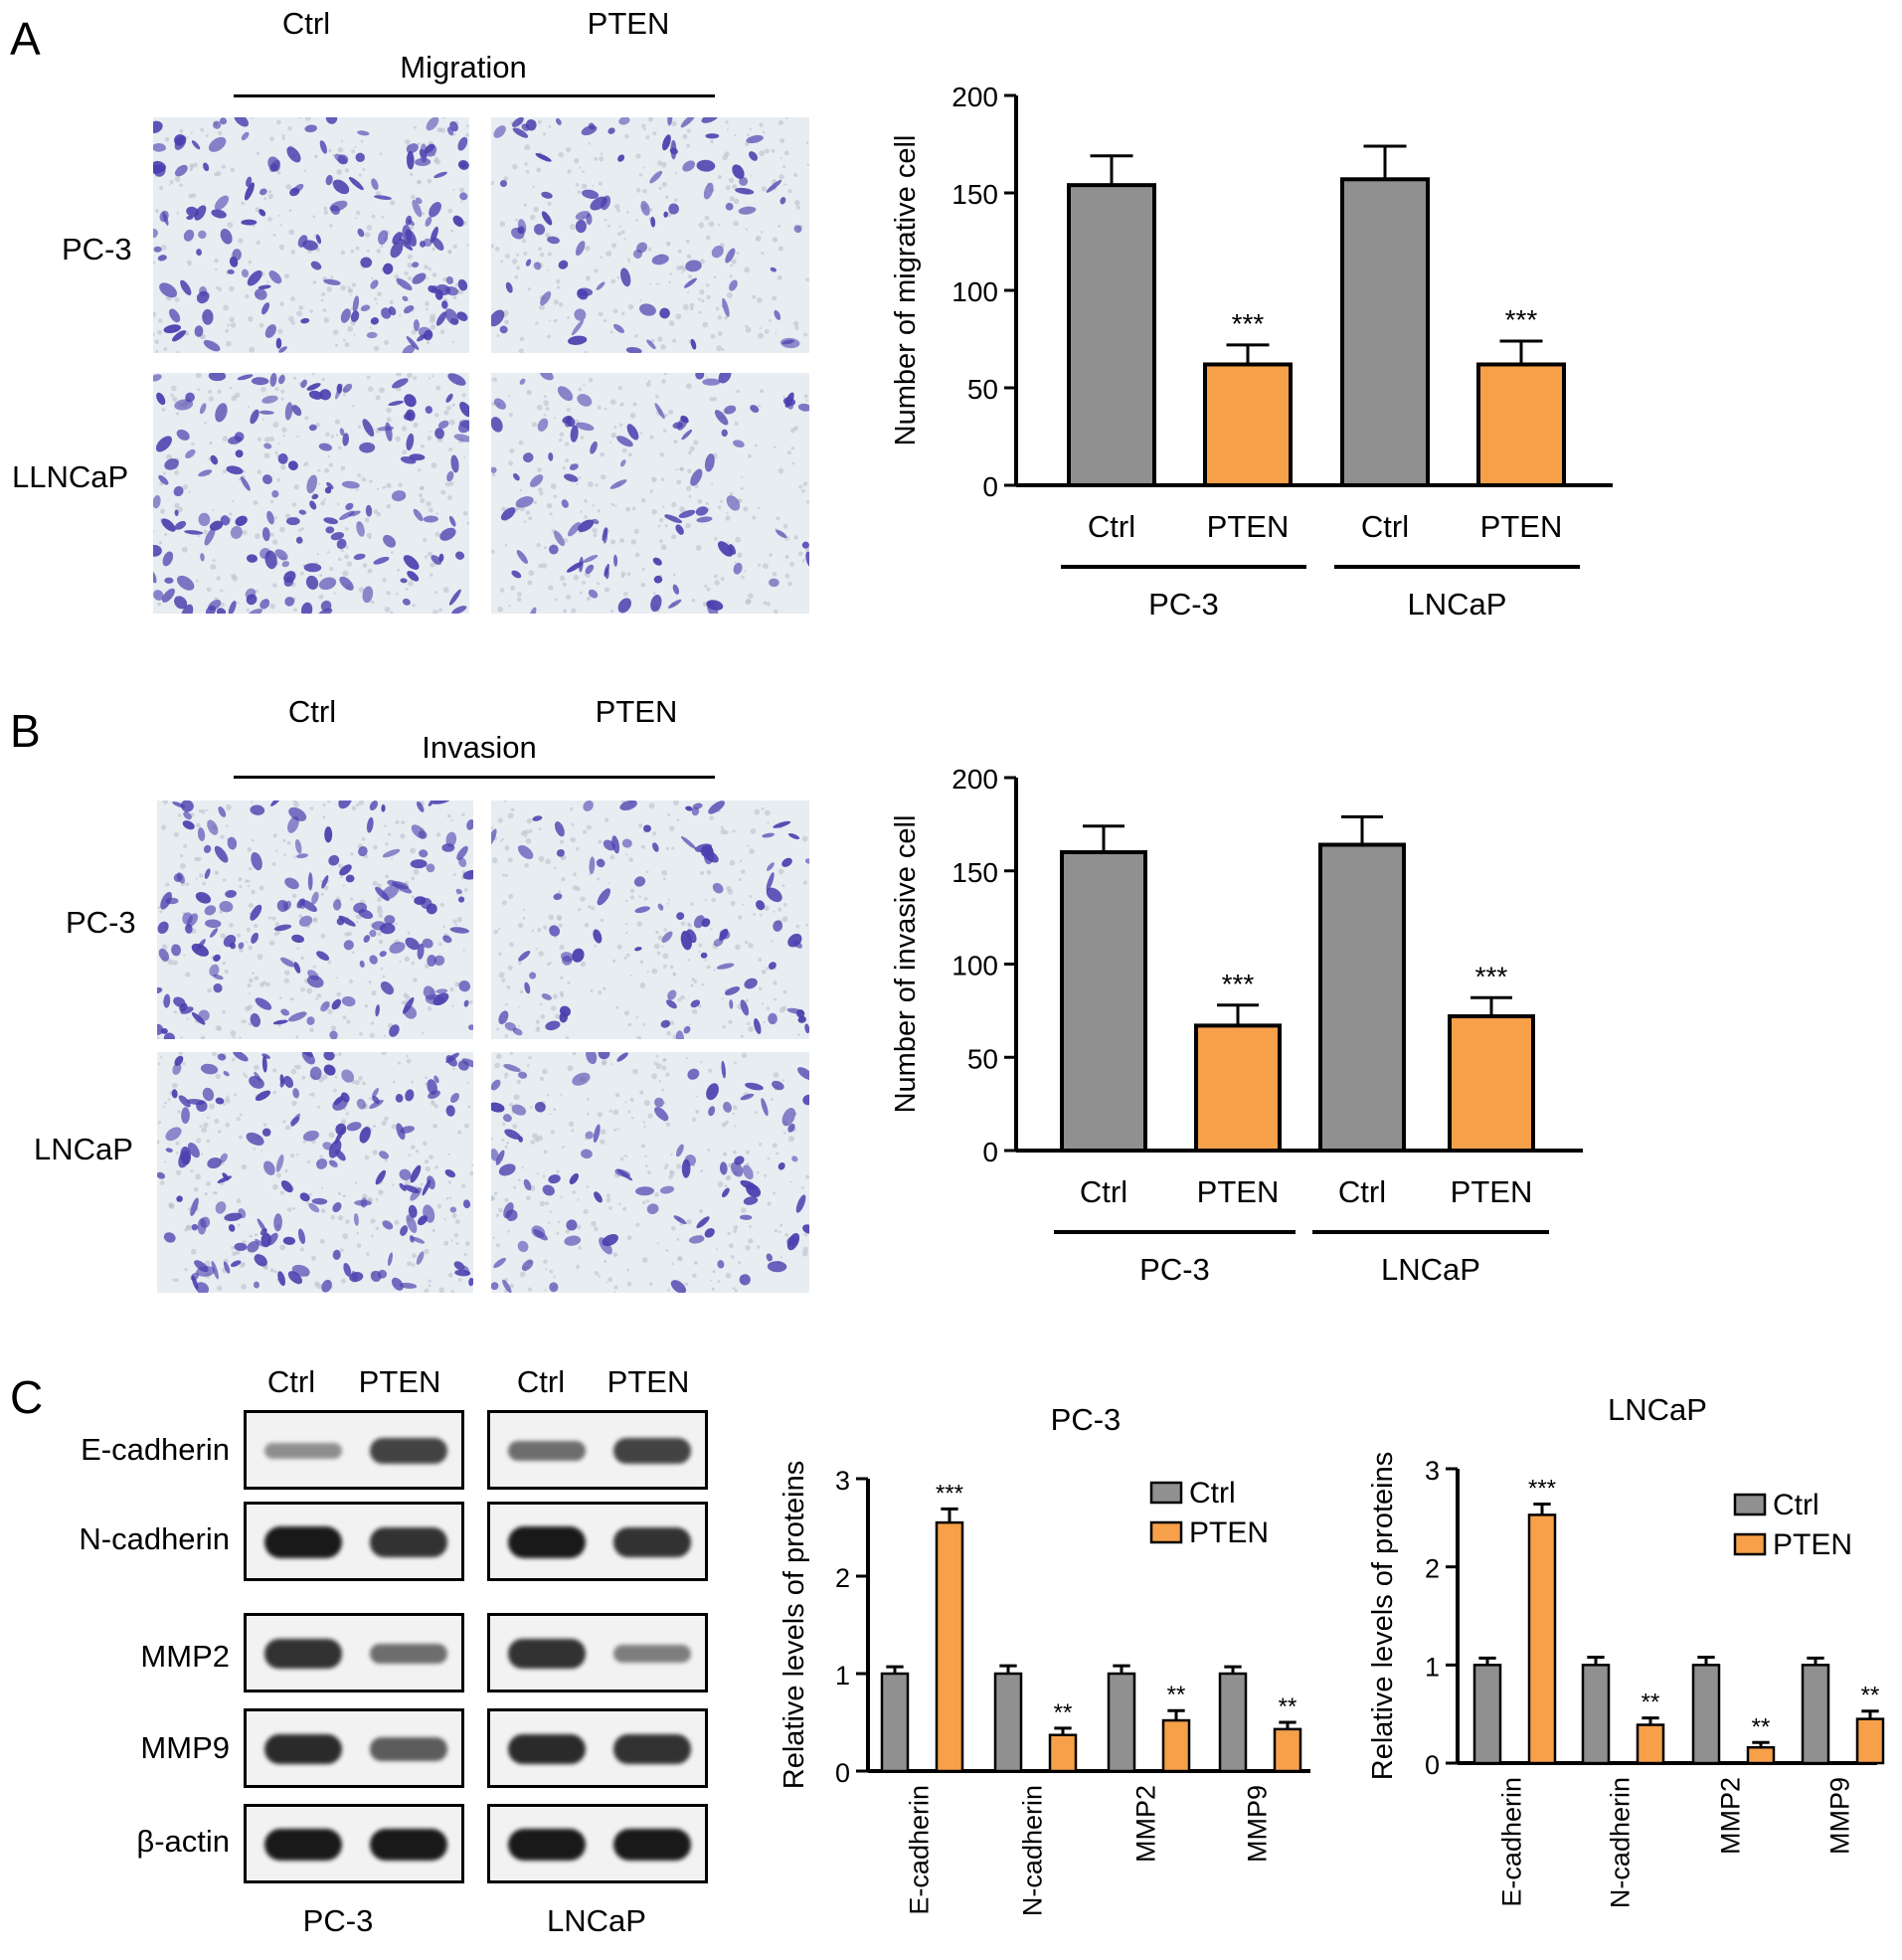  What do you see at coordinates (311, 235) in the screenshot?
I see `micrograph-migration-pc3-ctrl` at bounding box center [311, 235].